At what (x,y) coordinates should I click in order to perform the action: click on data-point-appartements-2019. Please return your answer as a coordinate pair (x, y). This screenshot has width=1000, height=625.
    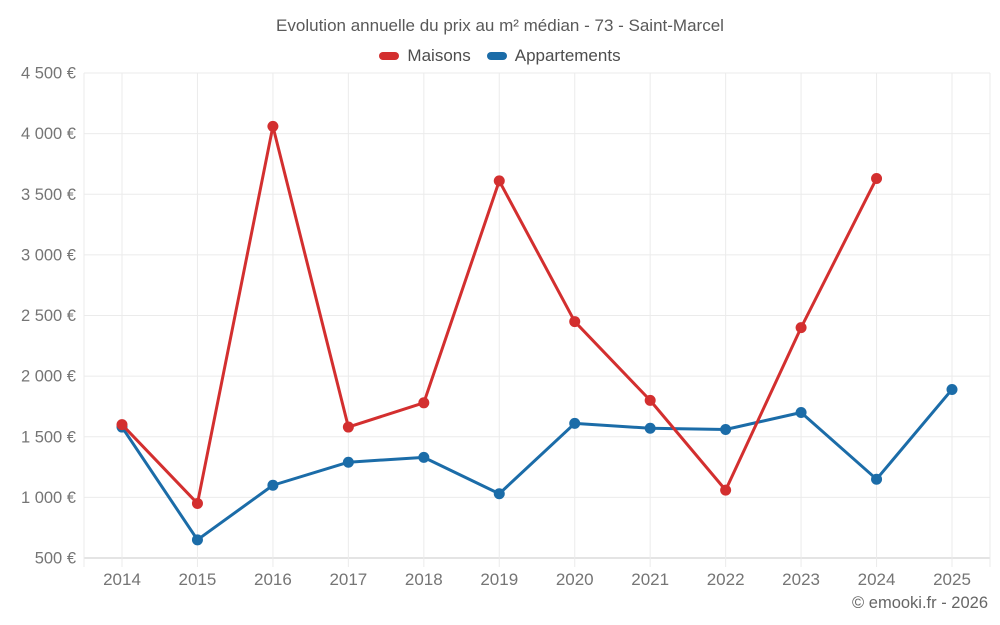
    Looking at the image, I should click on (499, 494).